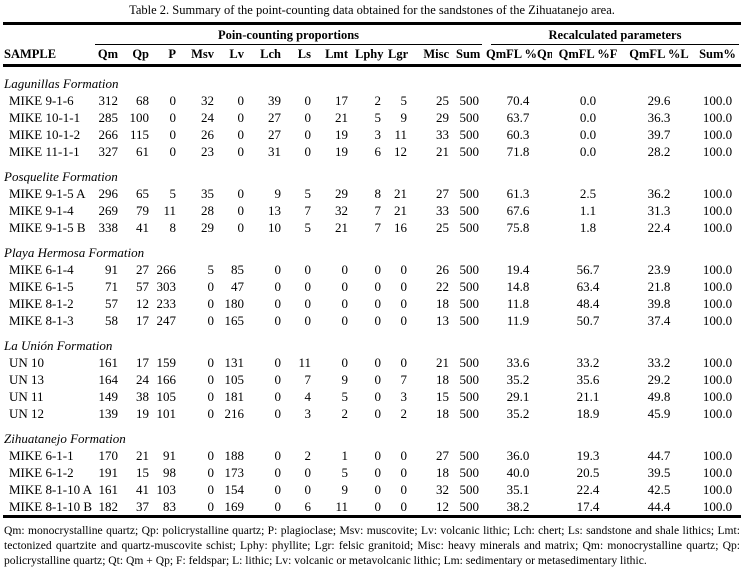 The image size is (744, 571). Describe the element at coordinates (518, 362) in the screenshot. I see `value-cell: 33.6` at that location.